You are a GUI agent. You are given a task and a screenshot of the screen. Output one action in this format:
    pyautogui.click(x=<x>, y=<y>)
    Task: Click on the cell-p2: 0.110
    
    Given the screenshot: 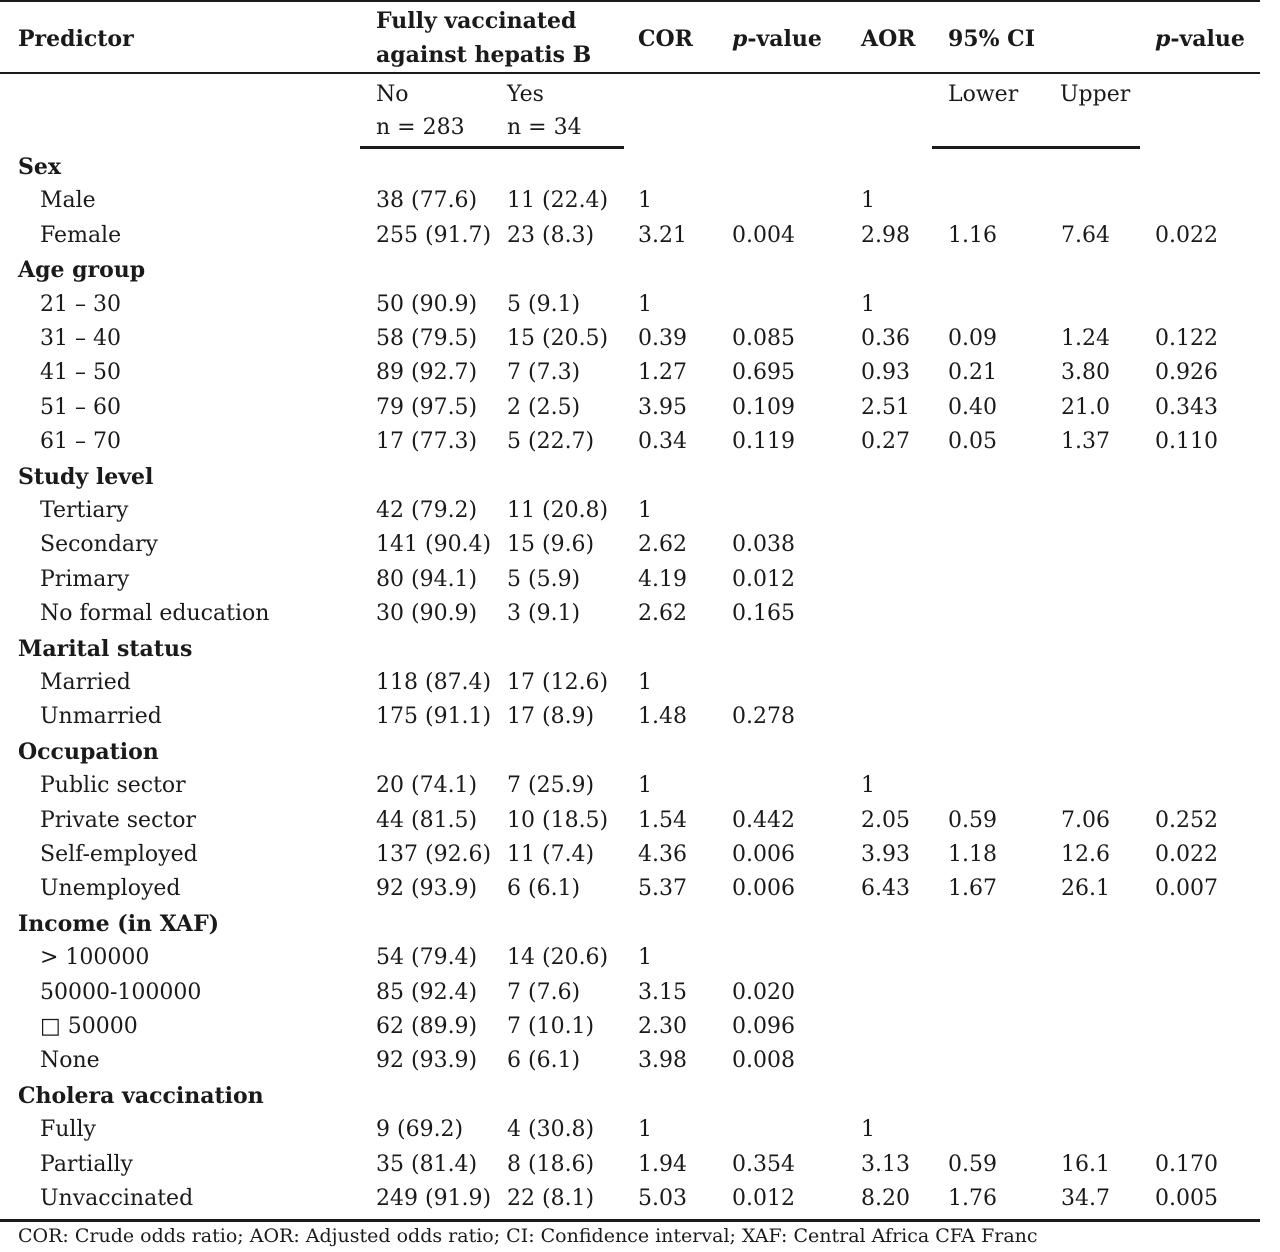 What is the action you would take?
    pyautogui.click(x=1186, y=442)
    